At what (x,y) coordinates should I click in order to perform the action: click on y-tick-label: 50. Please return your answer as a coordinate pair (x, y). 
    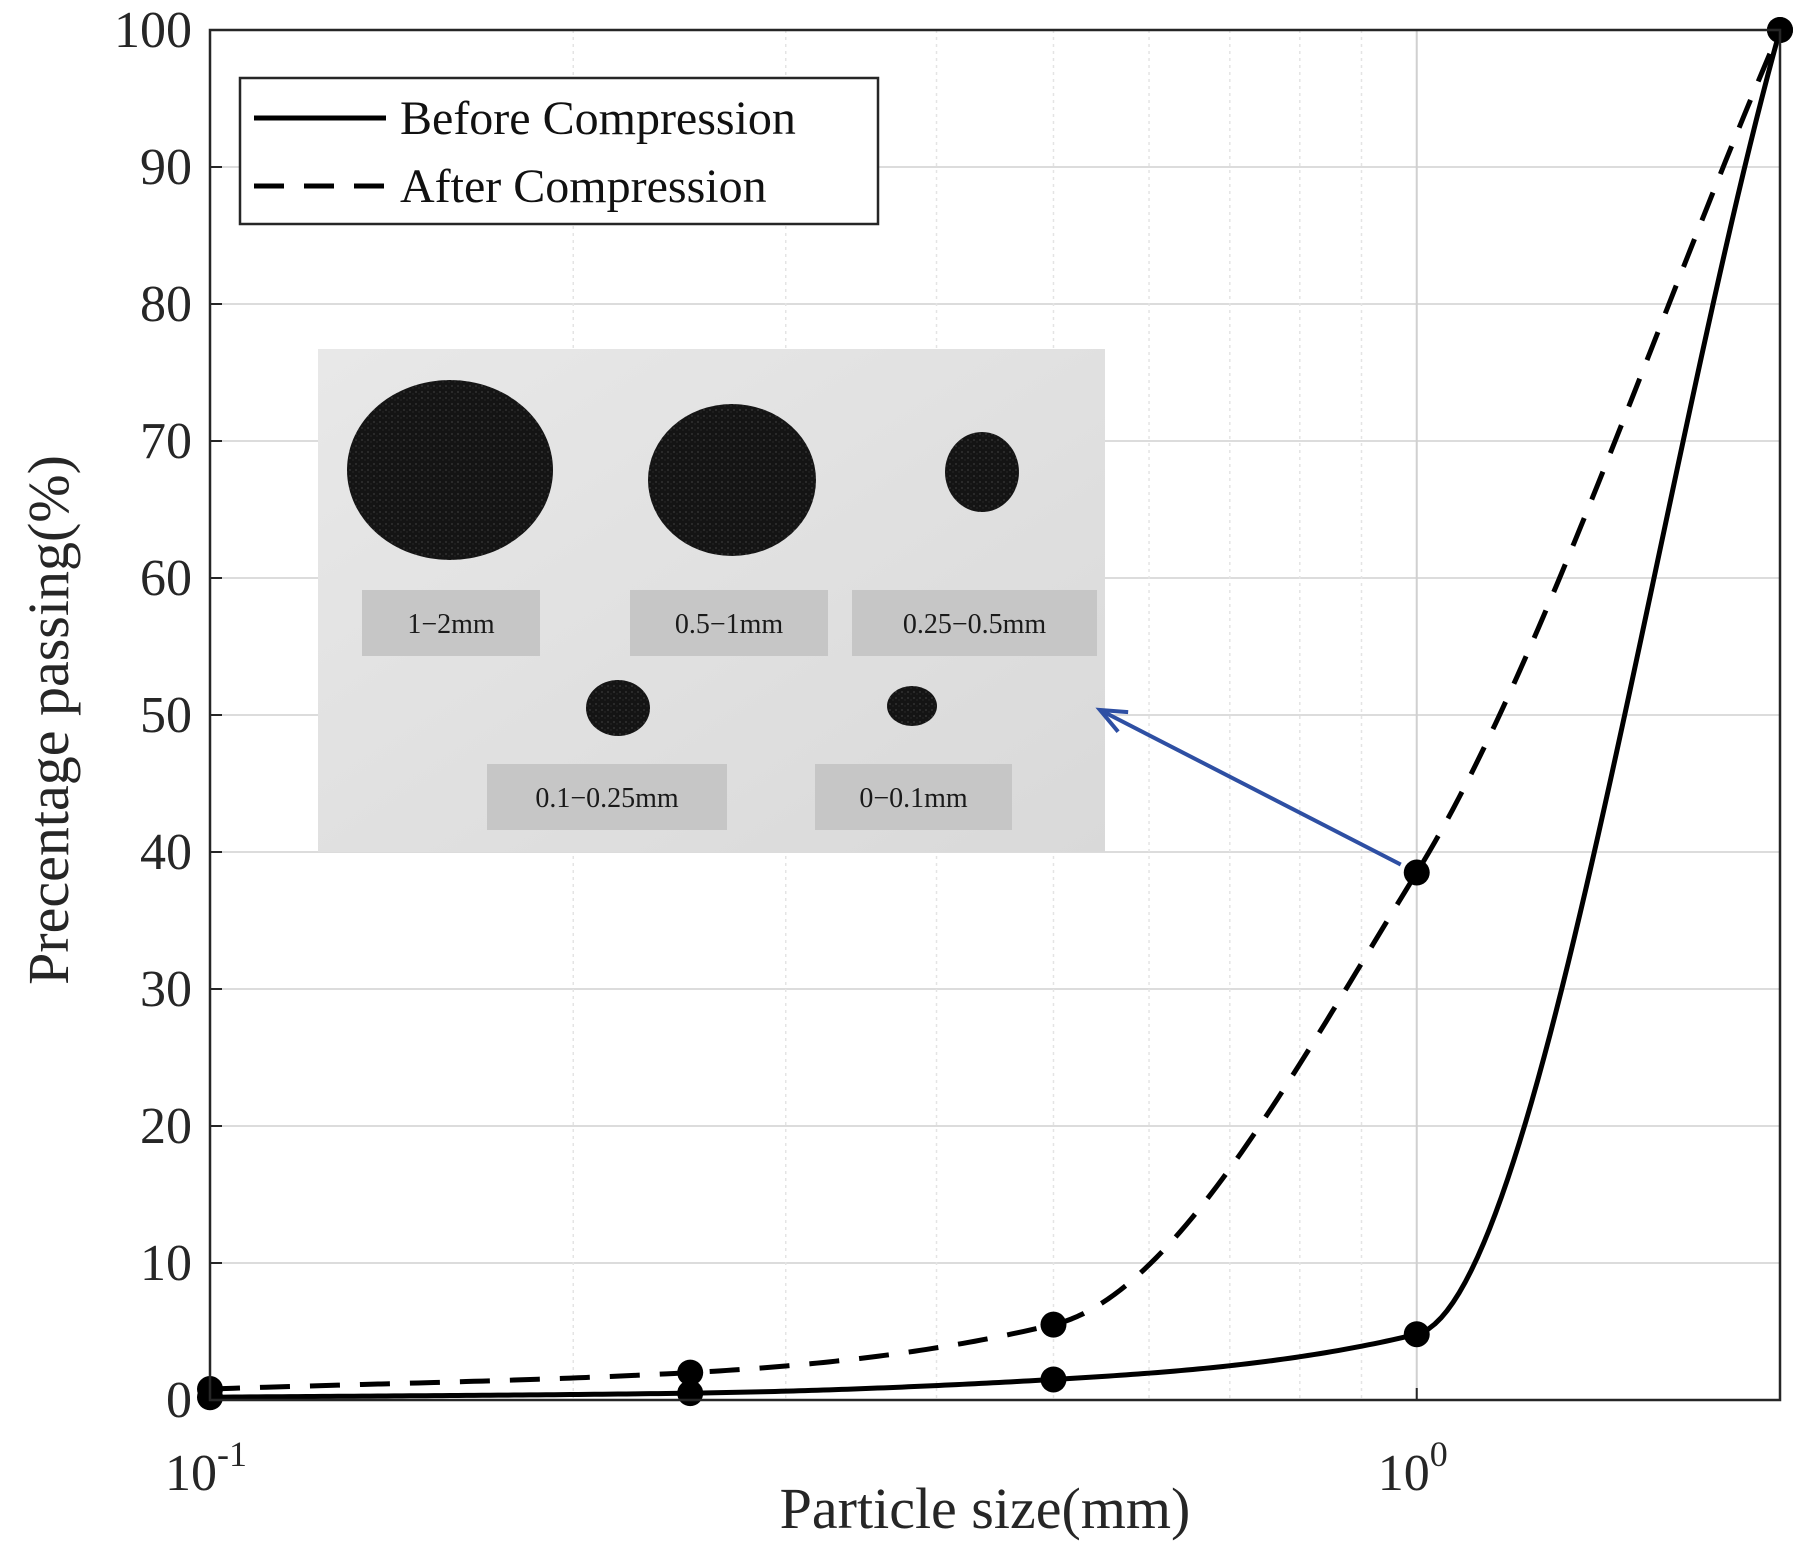
    Looking at the image, I should click on (166, 715).